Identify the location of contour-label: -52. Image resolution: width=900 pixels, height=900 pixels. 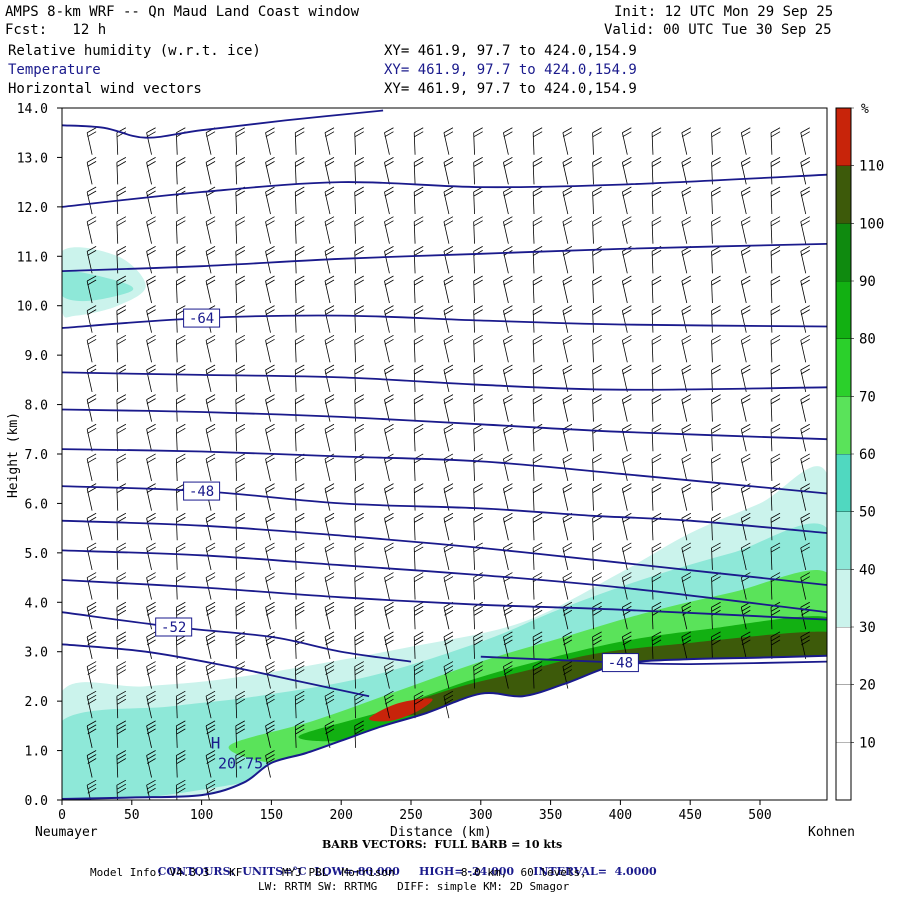
(174, 627).